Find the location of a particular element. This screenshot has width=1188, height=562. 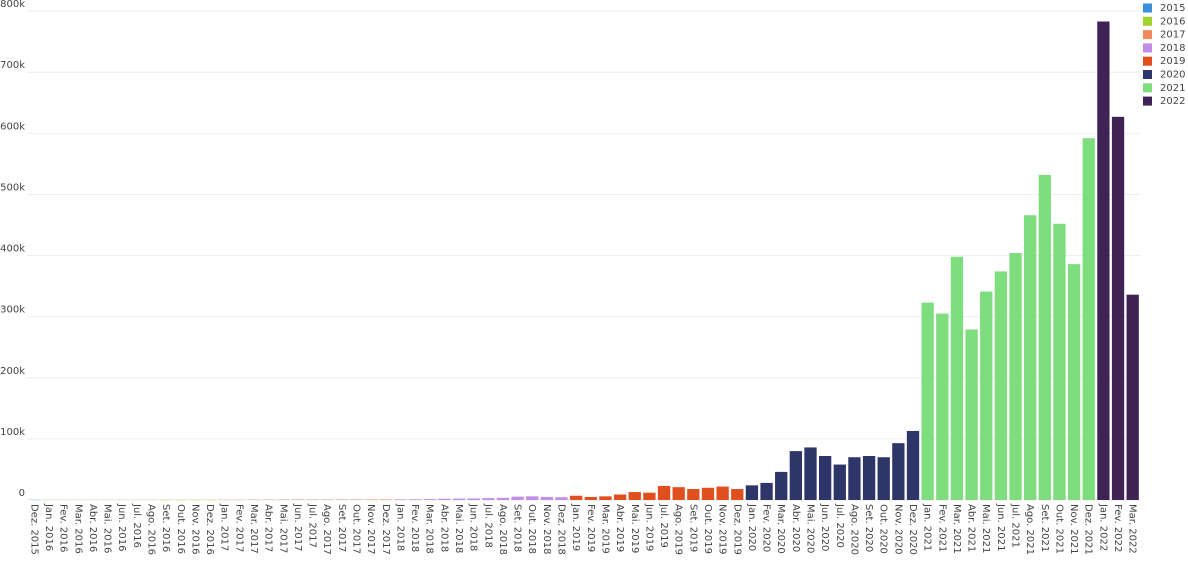

x-tick-label: Ago. 2020 is located at coordinates (853, 529).